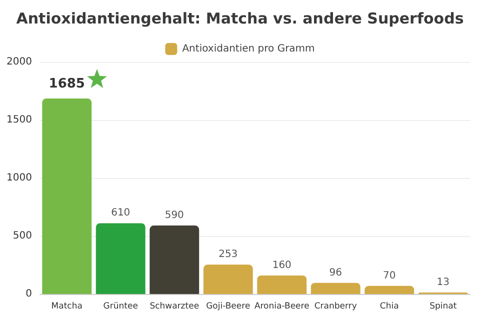 This screenshot has height=320, width=480. Describe the element at coordinates (66, 307) in the screenshot. I see `x-tick-label: Matcha` at that location.